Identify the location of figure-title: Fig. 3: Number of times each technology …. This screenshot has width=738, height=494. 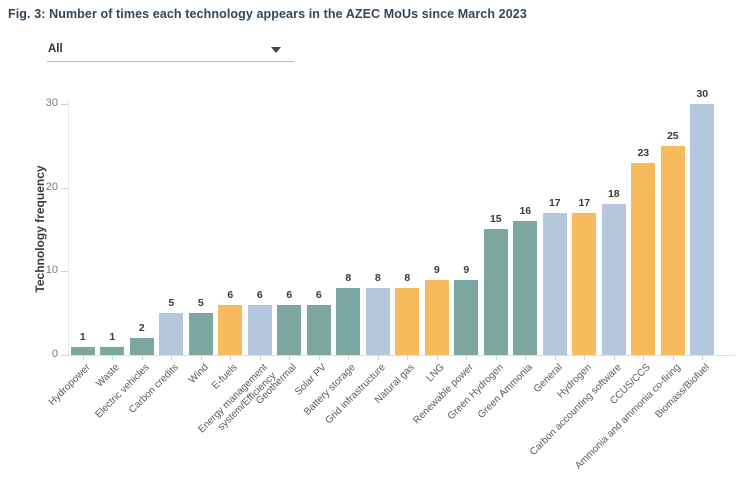
(267, 14).